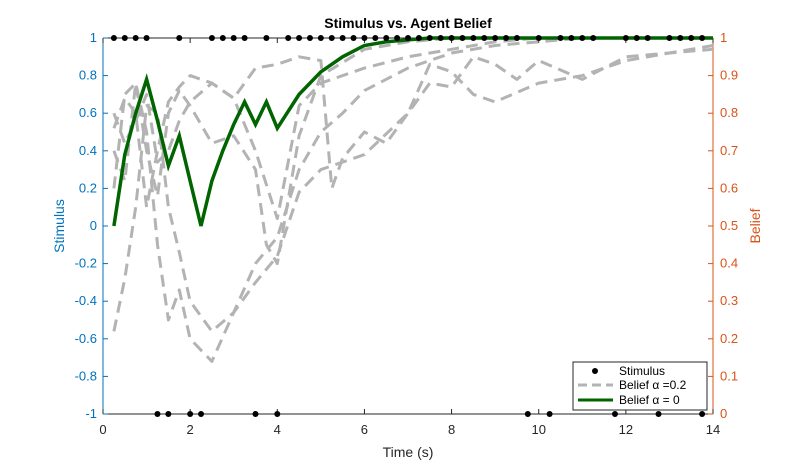 This screenshot has height=470, width=790. Describe the element at coordinates (93, 37) in the screenshot. I see `left-y-tick-label: 1` at that location.